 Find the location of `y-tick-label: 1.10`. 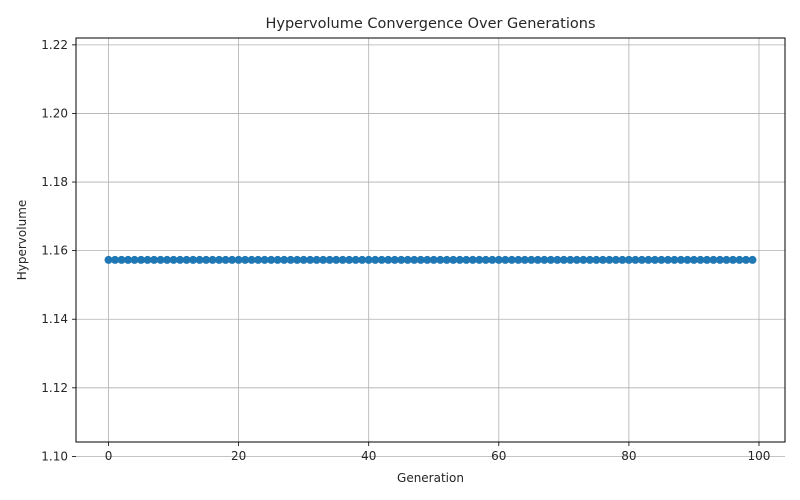

y-tick-label: 1.10 is located at coordinates (54, 456).